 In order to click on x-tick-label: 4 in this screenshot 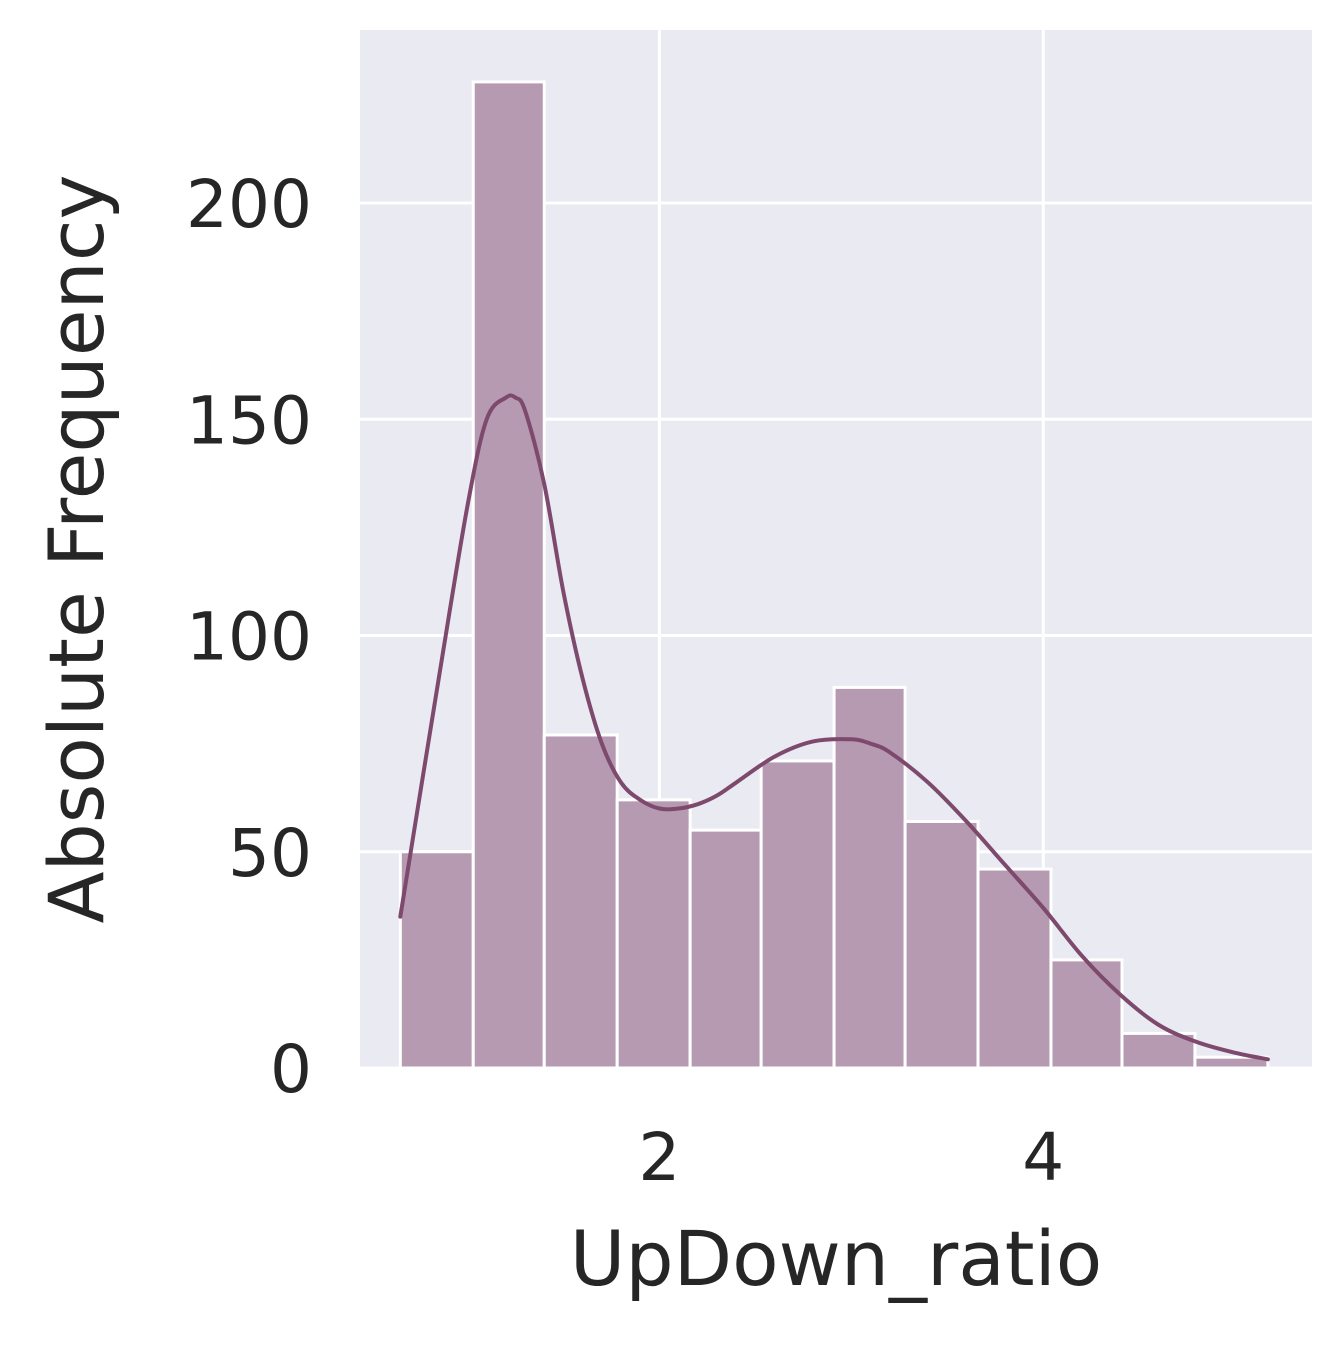, I will do `click(1043, 1157)`.